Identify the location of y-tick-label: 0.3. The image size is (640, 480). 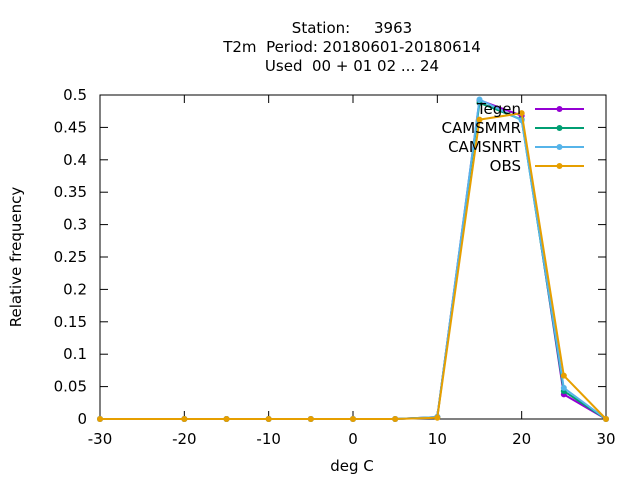
(75, 225).